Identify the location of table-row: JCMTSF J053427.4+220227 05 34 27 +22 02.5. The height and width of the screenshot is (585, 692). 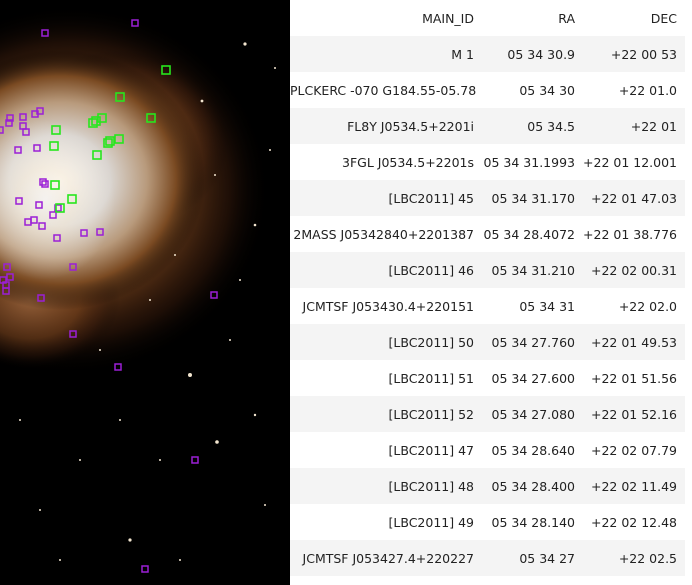
(487, 558).